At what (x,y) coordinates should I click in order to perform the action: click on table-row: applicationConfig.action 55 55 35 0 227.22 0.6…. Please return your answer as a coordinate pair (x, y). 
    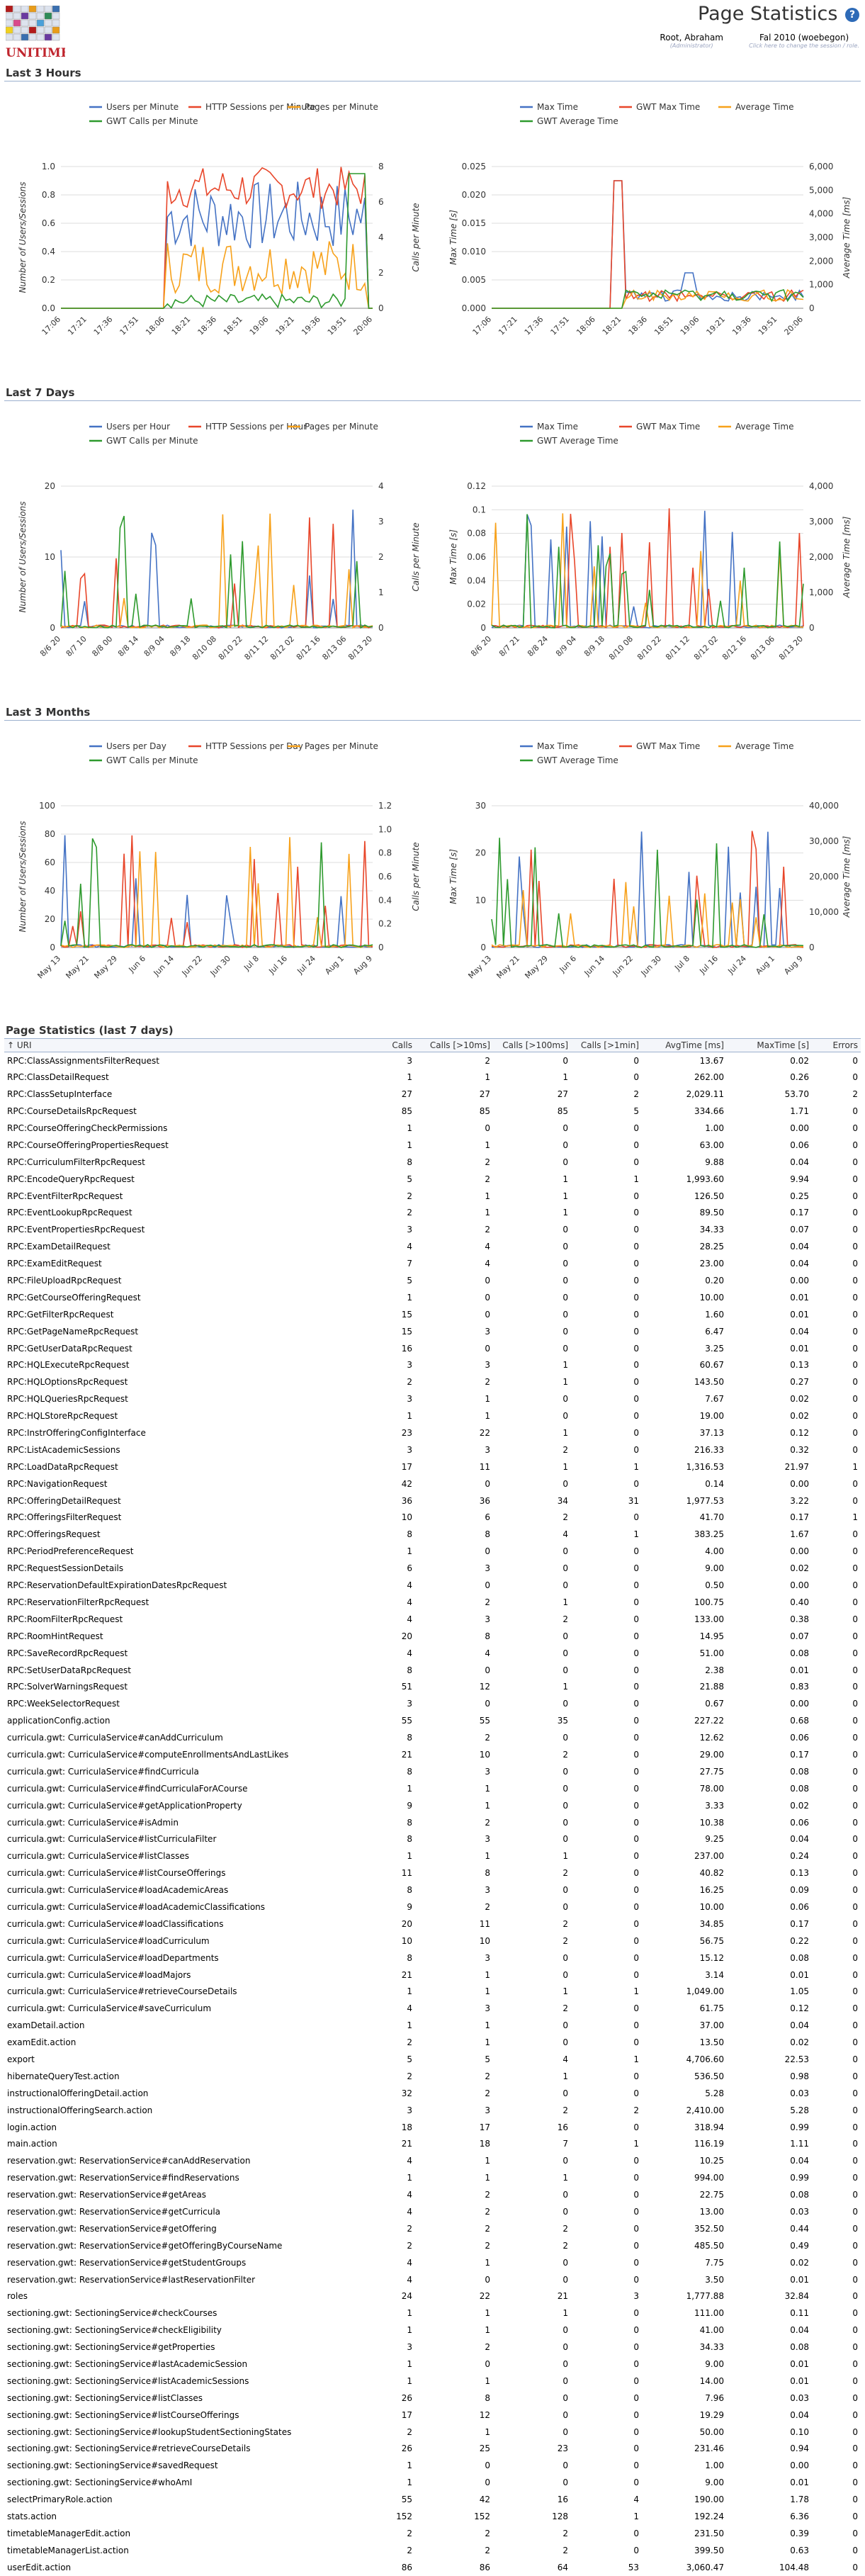
    Looking at the image, I should click on (432, 1720).